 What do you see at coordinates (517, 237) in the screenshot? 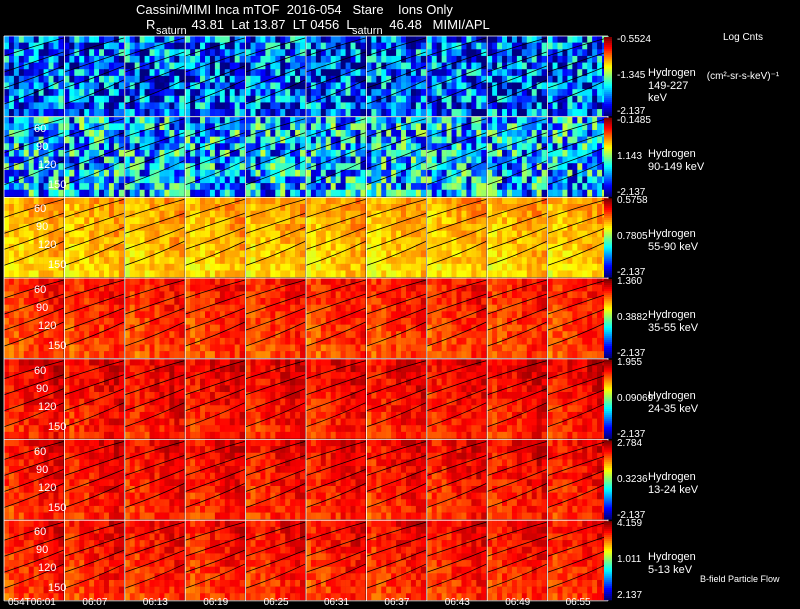
I see `panel-r2-c8` at bounding box center [517, 237].